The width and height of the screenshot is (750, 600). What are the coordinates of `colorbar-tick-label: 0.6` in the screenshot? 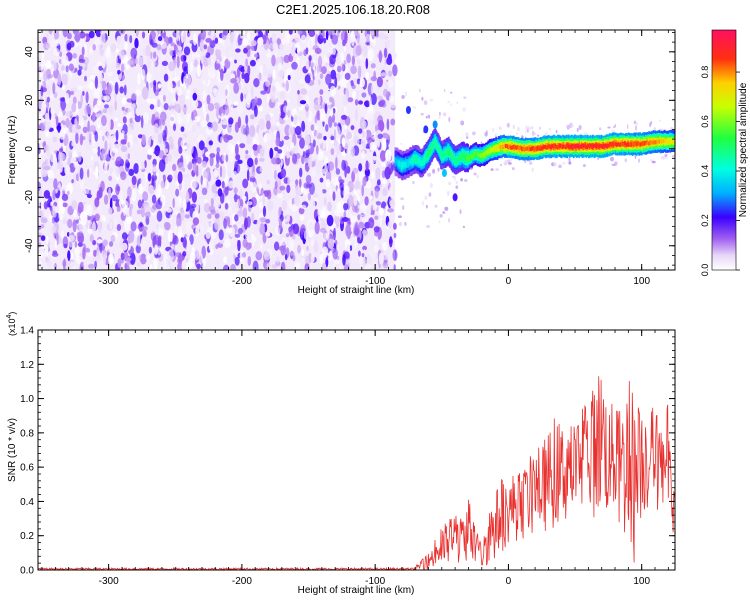 It's located at (705, 121).